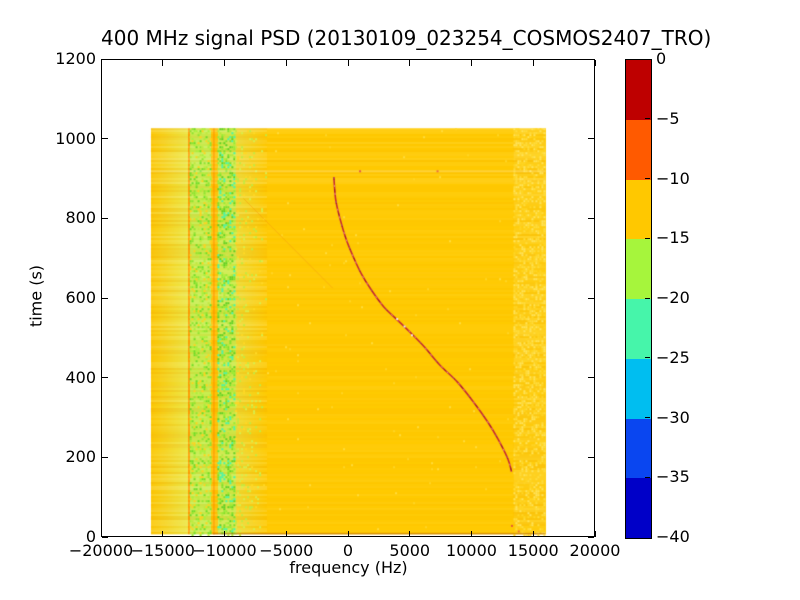  What do you see at coordinates (348, 567) in the screenshot?
I see `x-axis-label: frequency (Hz)` at bounding box center [348, 567].